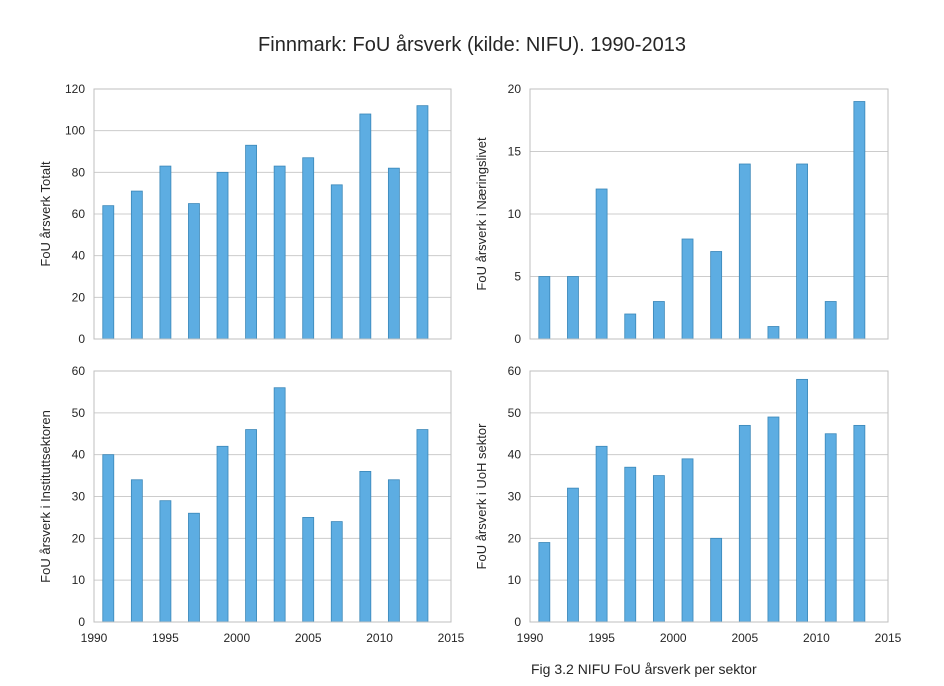 The width and height of the screenshot is (944, 686). I want to click on figure-caption: Fig 3.2 NIFU FoU årsverk per sektor, so click(644, 669).